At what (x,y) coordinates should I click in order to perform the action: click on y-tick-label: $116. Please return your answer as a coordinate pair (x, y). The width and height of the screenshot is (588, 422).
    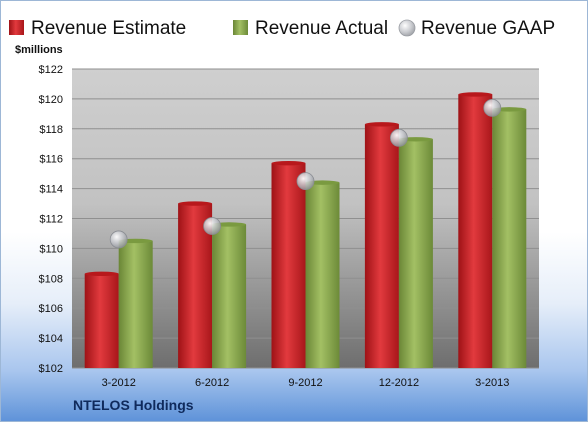
    Looking at the image, I should click on (51, 160).